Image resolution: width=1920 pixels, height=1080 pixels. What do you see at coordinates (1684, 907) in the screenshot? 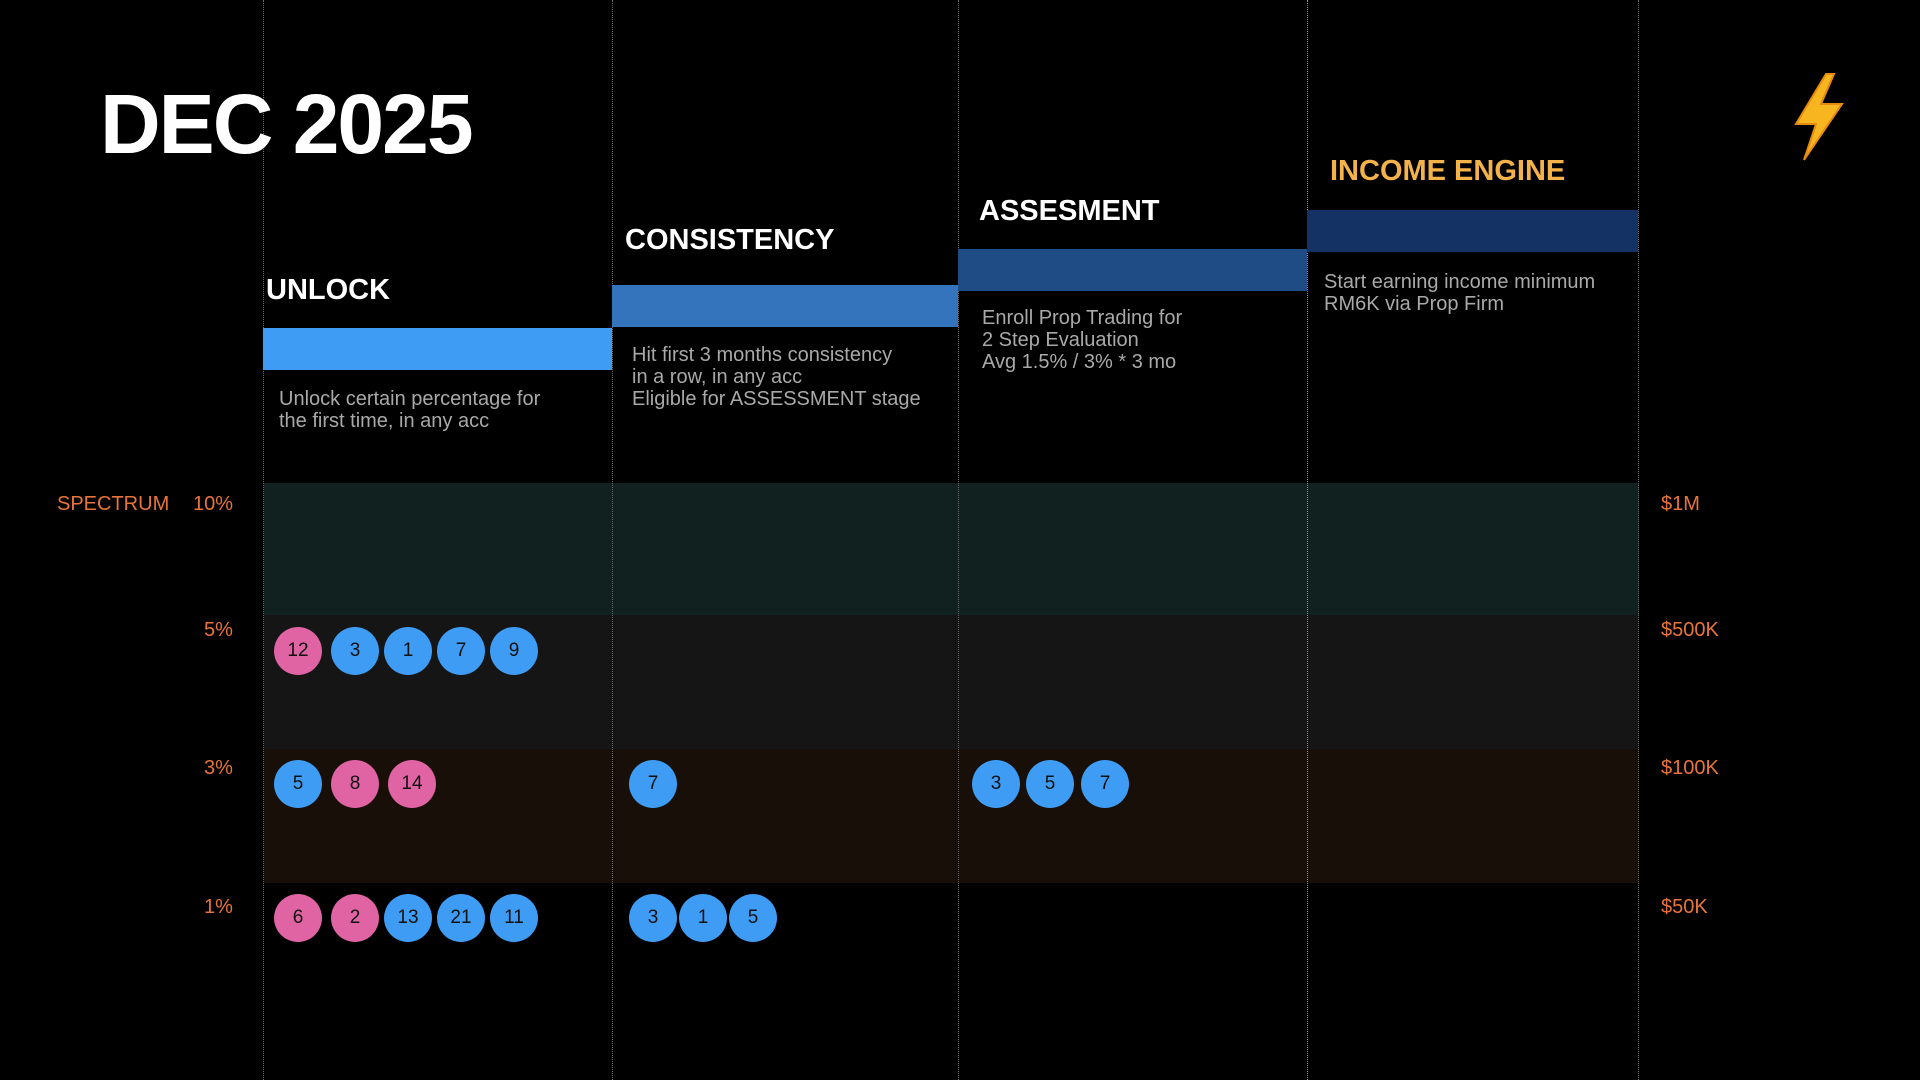
I see `amount-label-50k: $50K` at bounding box center [1684, 907].